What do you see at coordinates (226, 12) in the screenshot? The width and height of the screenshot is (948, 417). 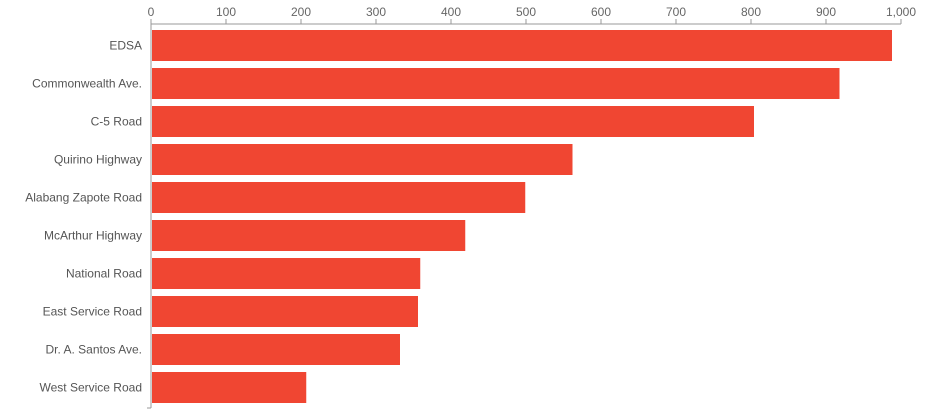 I see `x-tick-label: 100` at bounding box center [226, 12].